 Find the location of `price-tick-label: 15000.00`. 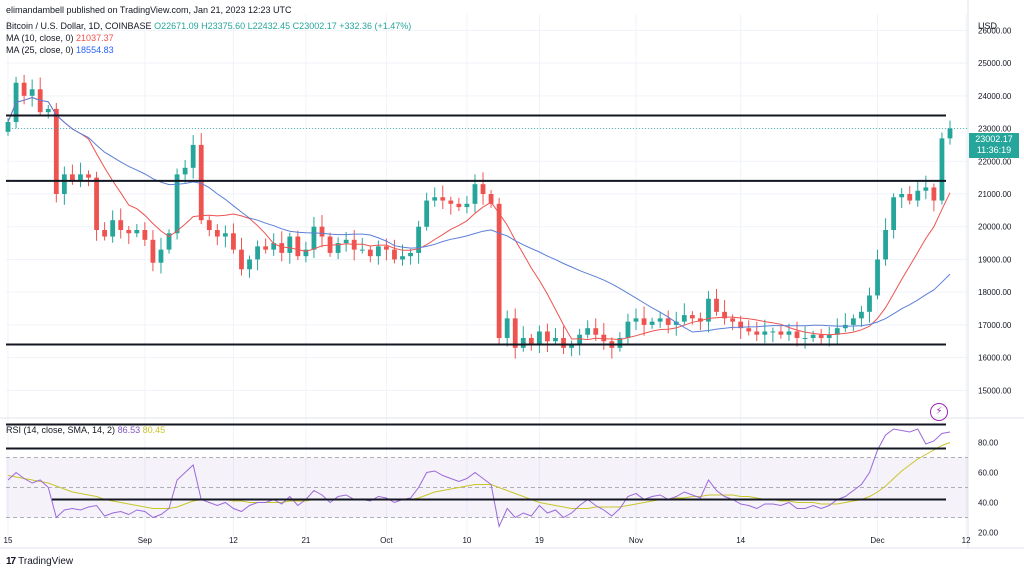

price-tick-label: 15000.00 is located at coordinates (995, 390).